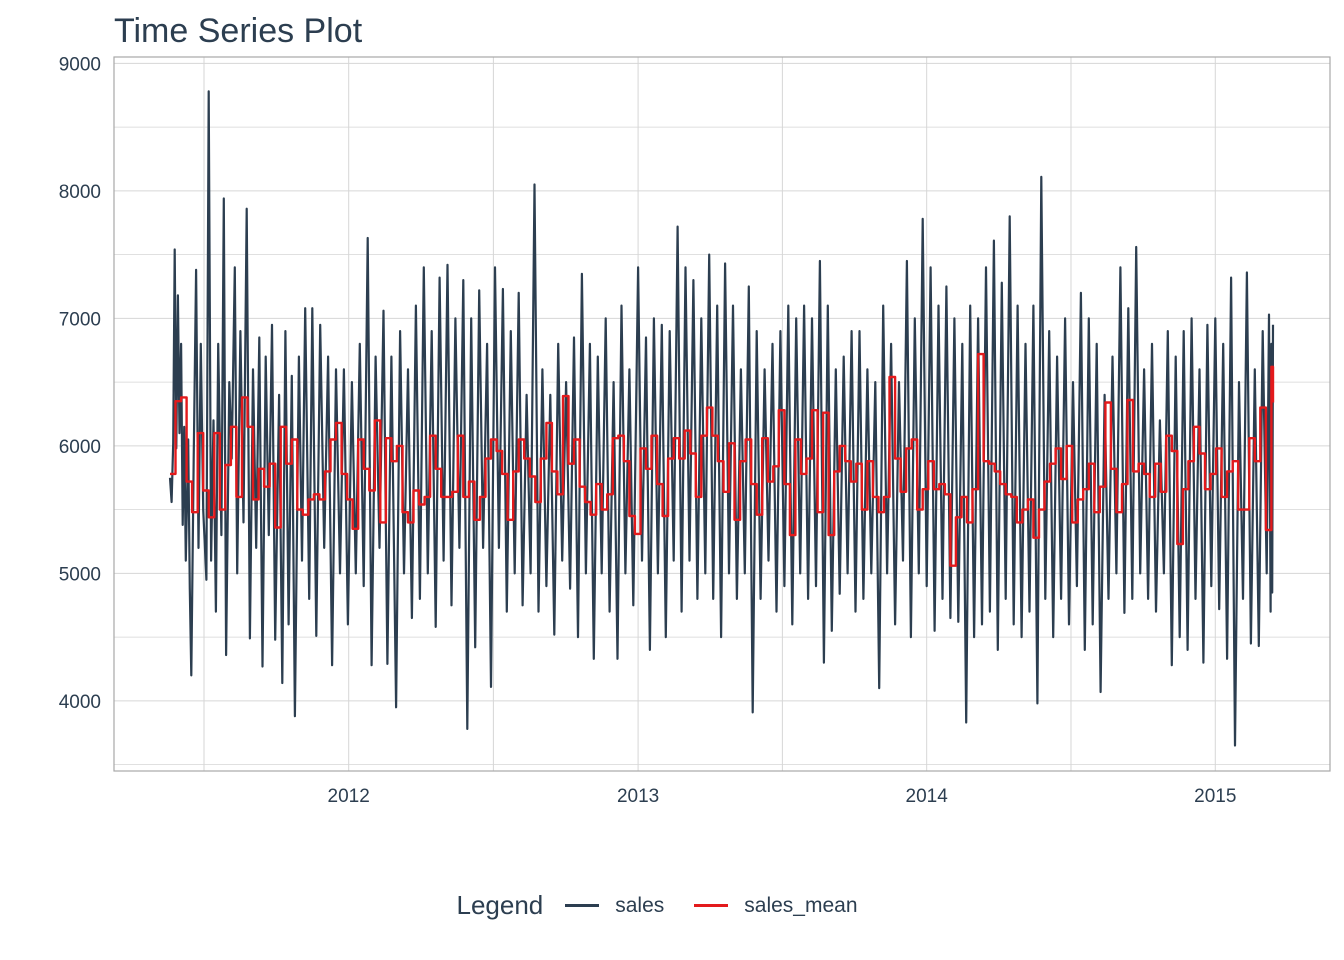 The width and height of the screenshot is (1344, 960). What do you see at coordinates (672, 905) in the screenshot?
I see `legend: Legend sales sales_mean` at bounding box center [672, 905].